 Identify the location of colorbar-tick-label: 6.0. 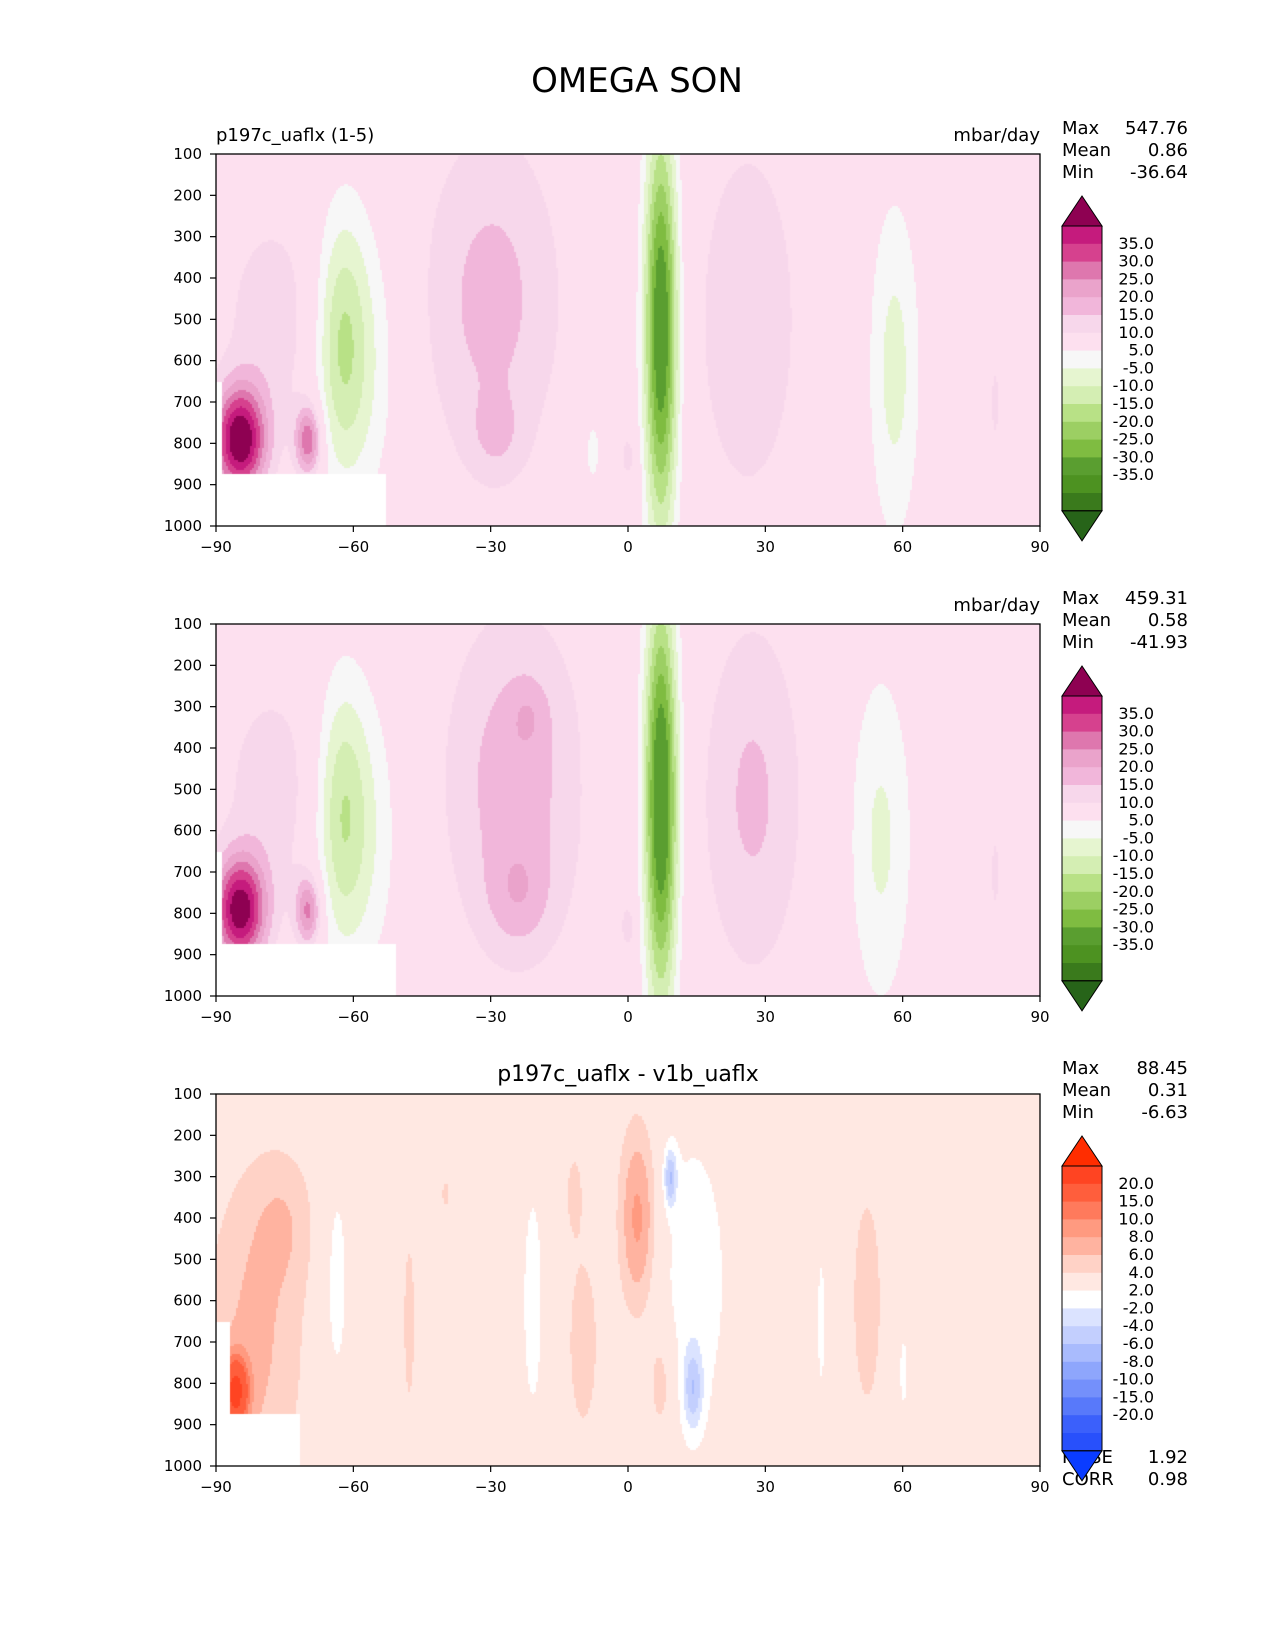
(1141, 1254).